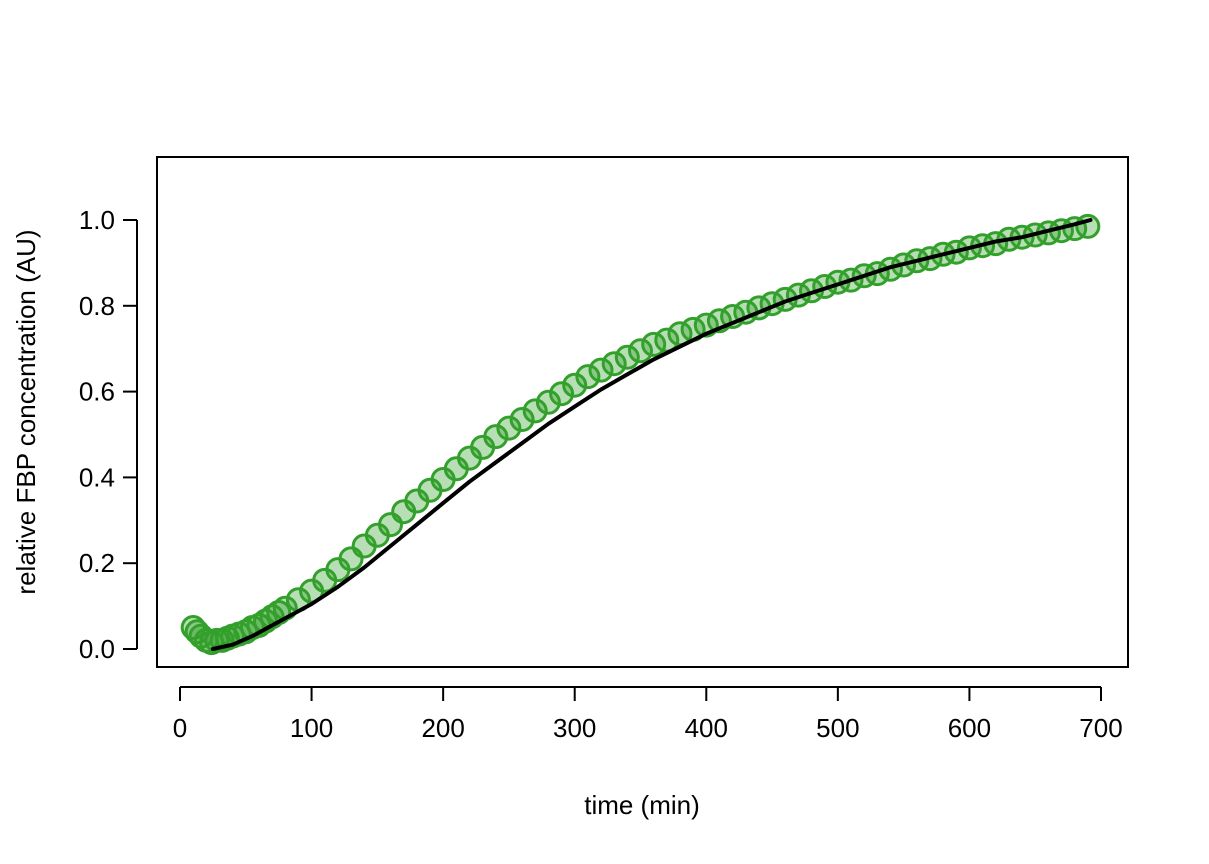  Describe the element at coordinates (574, 728) in the screenshot. I see `x-tick-label: 300` at that location.